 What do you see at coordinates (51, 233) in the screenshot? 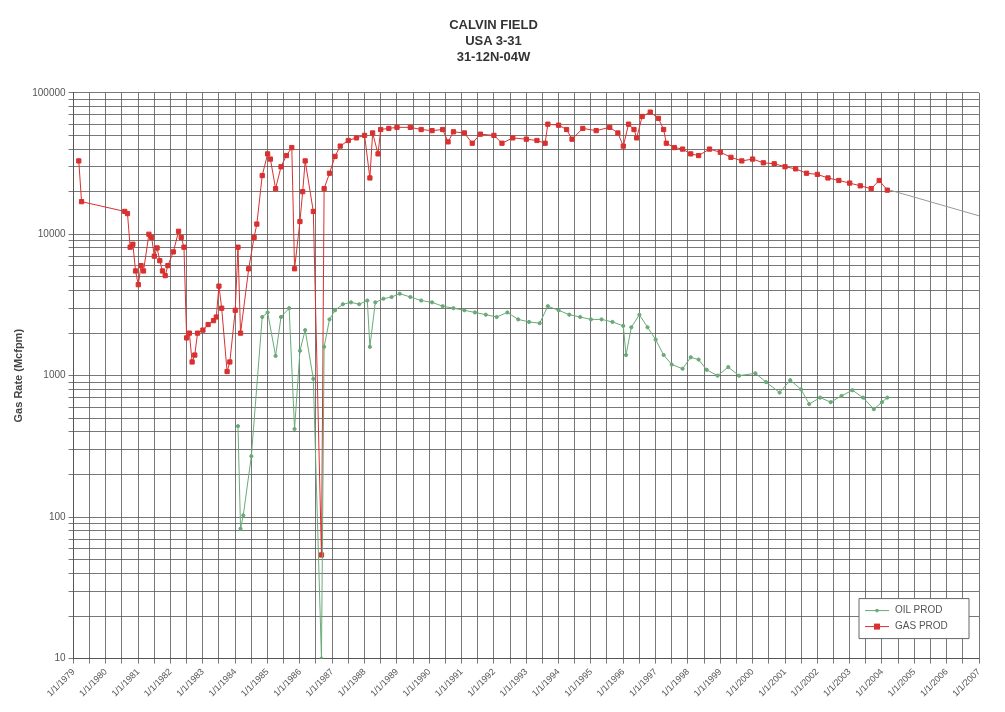
I see `y-tick-label: 10000` at bounding box center [51, 233].